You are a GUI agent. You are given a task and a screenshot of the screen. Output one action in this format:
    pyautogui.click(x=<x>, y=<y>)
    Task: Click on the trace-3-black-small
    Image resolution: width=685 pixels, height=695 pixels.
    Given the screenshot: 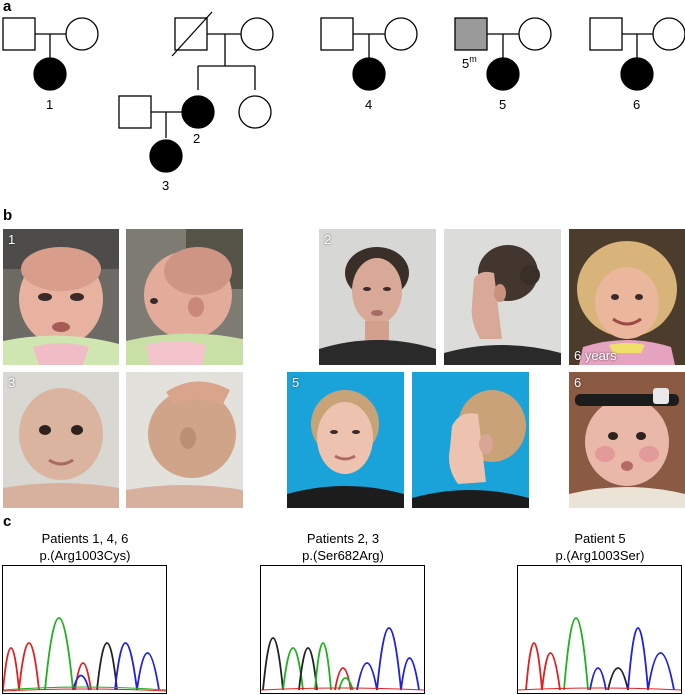 What is the action you would take?
    pyautogui.click(x=618, y=679)
    